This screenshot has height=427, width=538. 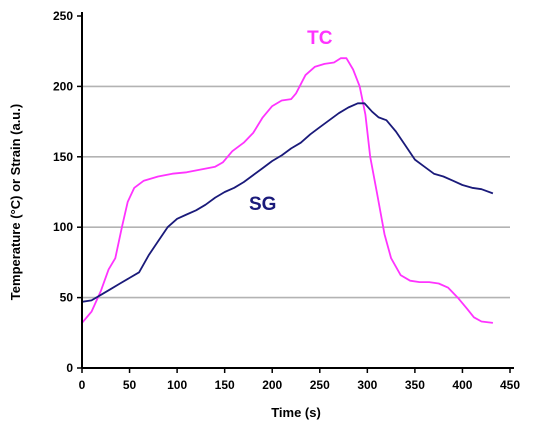 I want to click on x-tick-label: 350, so click(x=415, y=385).